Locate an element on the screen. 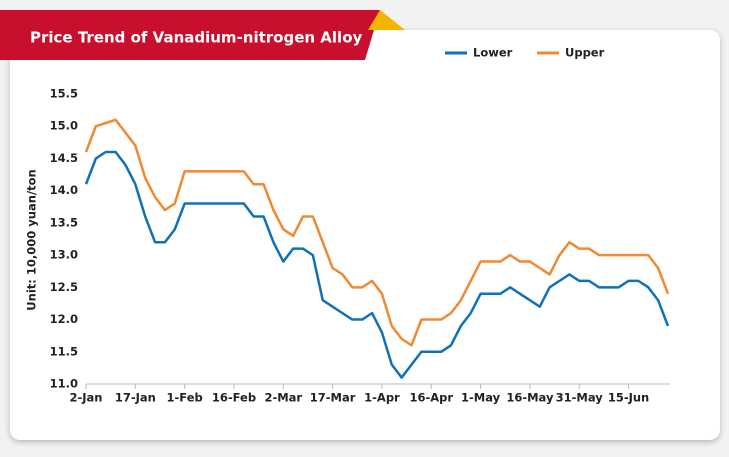 Image resolution: width=729 pixels, height=457 pixels. x-tick-label: 2-Mar is located at coordinates (283, 398).